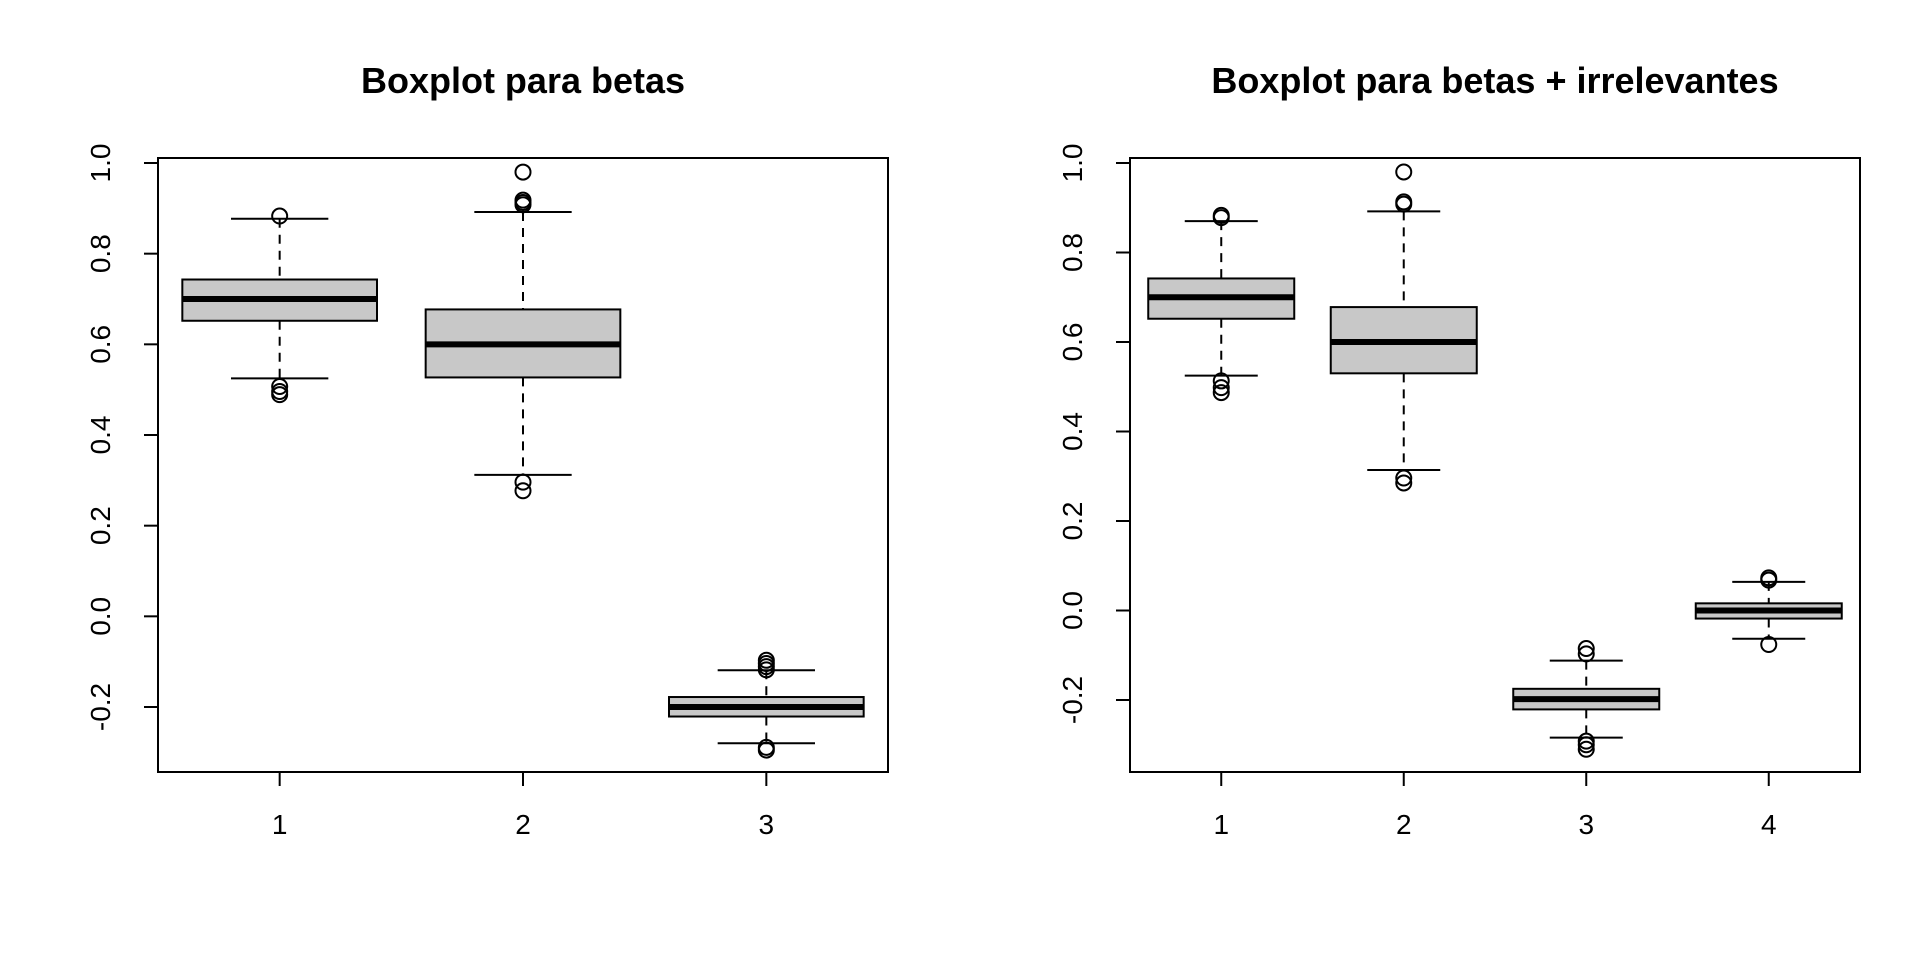  I want to click on chart-title: Boxplot para betas + irrelevantes, so click(1494, 80).